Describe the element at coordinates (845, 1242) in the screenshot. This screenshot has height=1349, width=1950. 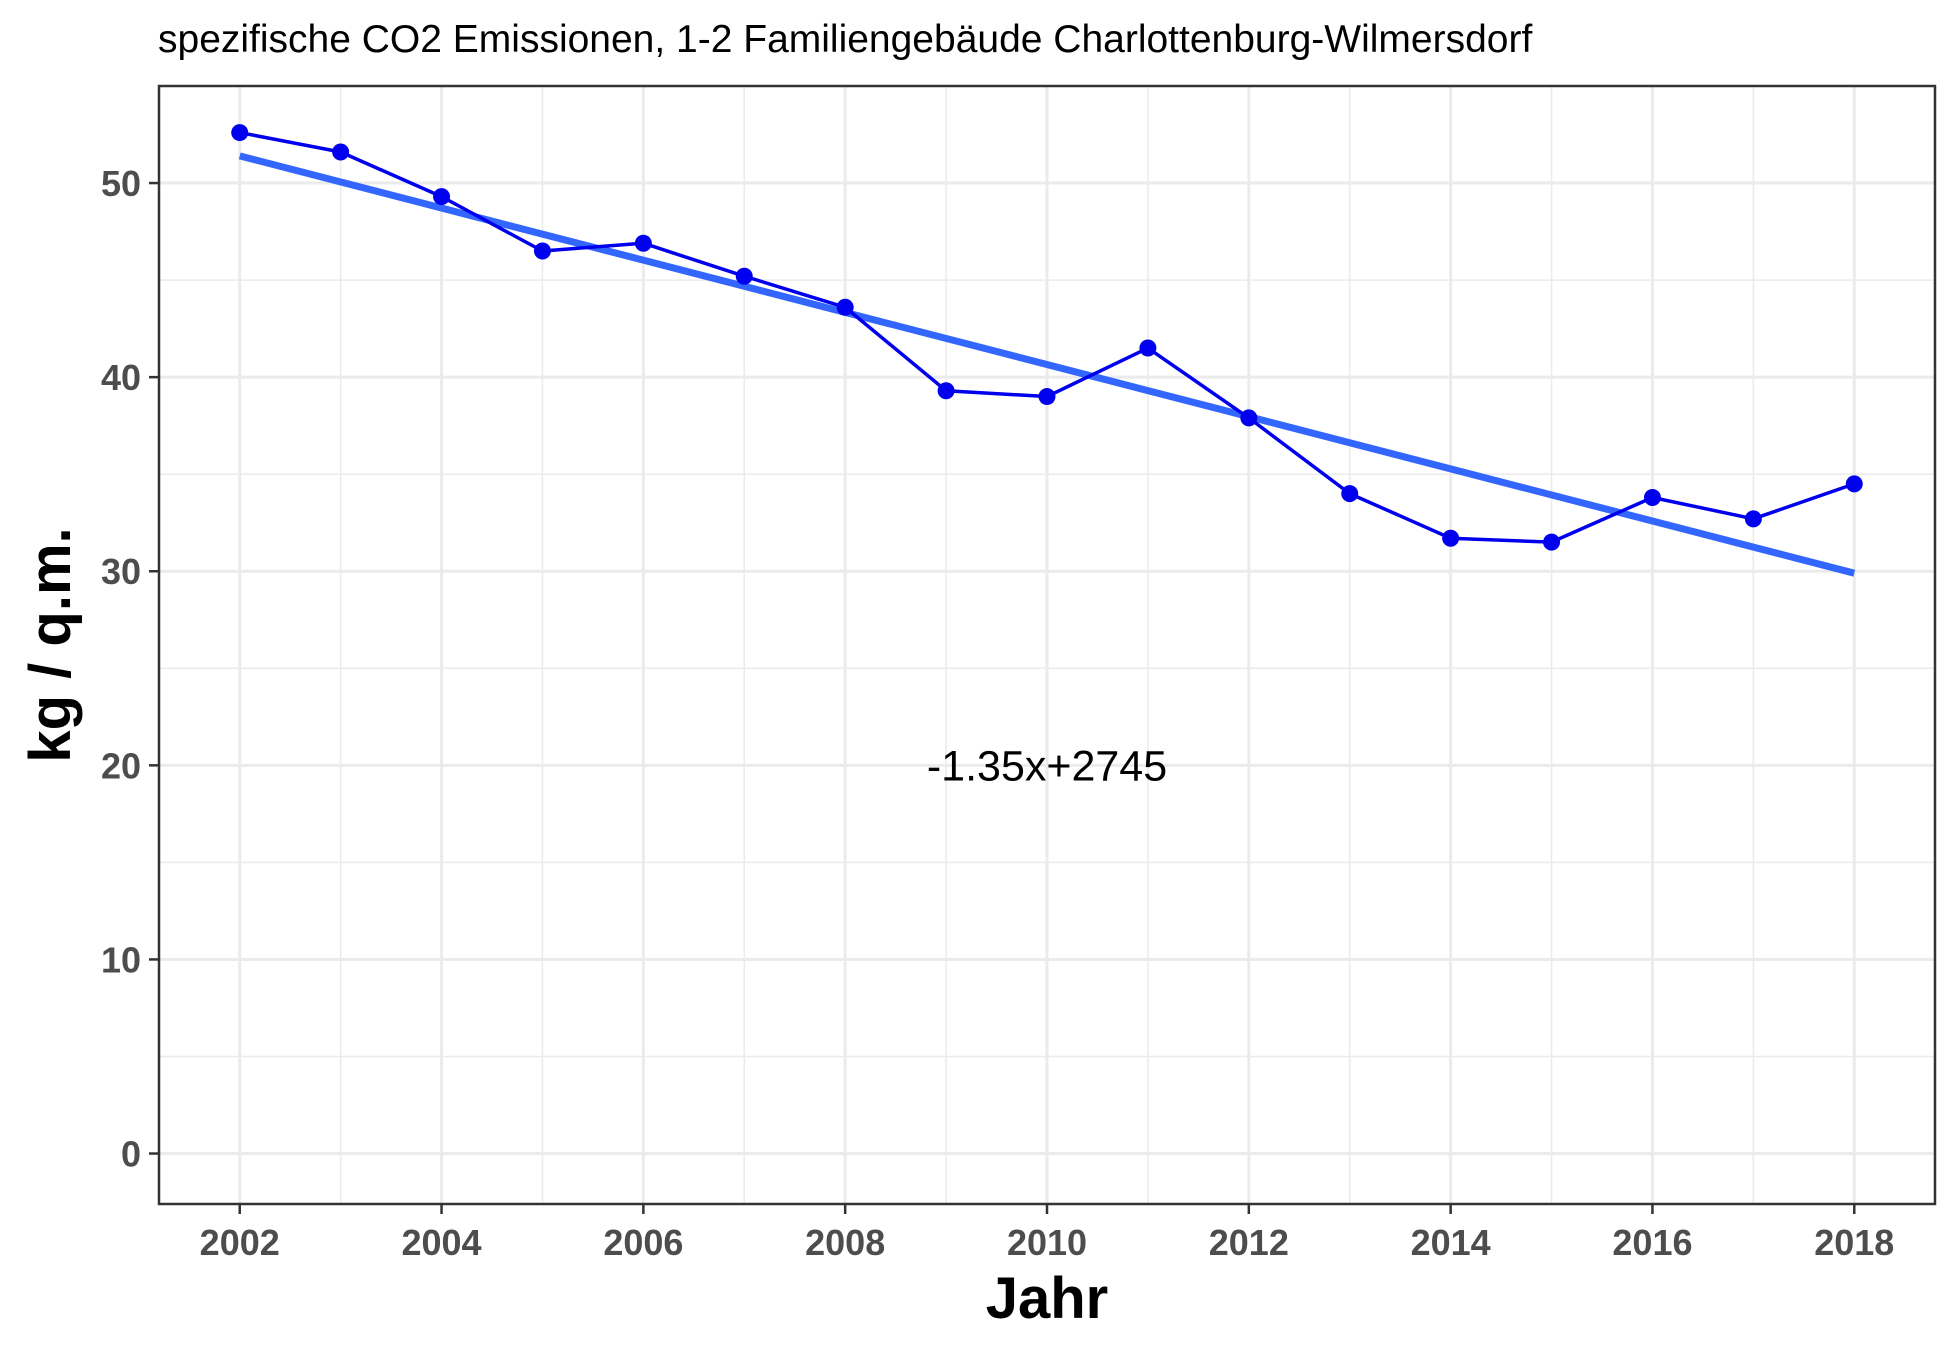
I see `x-tick-label: 2008` at that location.